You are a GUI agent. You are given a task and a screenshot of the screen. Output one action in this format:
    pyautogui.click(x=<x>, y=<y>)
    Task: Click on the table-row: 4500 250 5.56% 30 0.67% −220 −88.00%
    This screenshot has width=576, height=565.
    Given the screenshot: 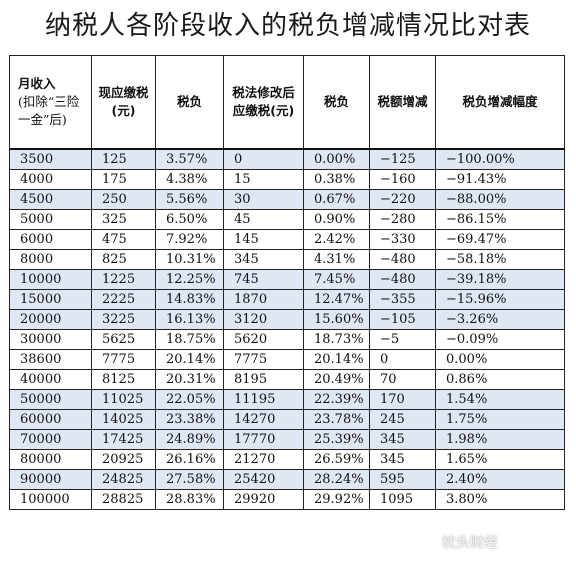 What is the action you would take?
    pyautogui.click(x=287, y=199)
    